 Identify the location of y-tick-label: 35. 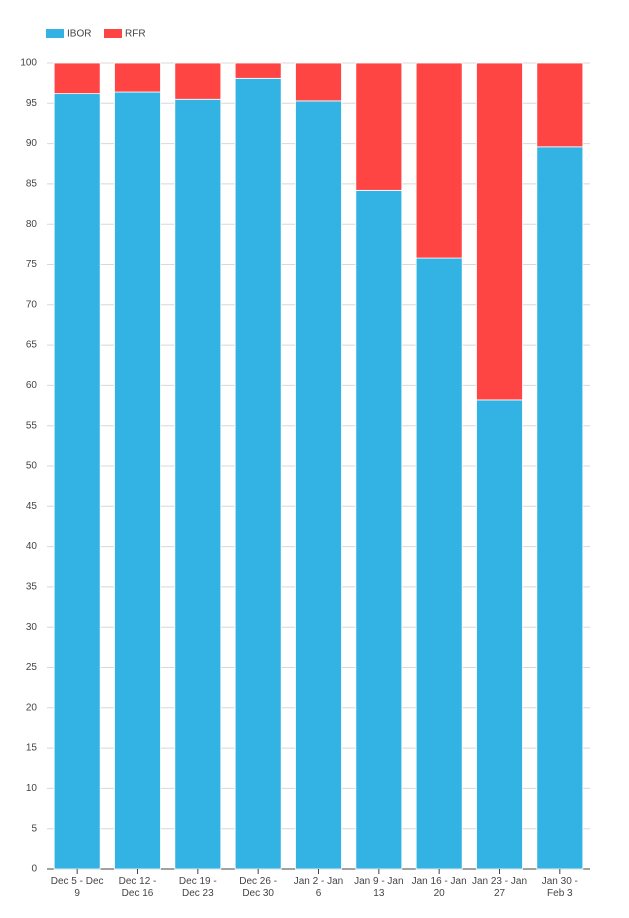
(32, 587).